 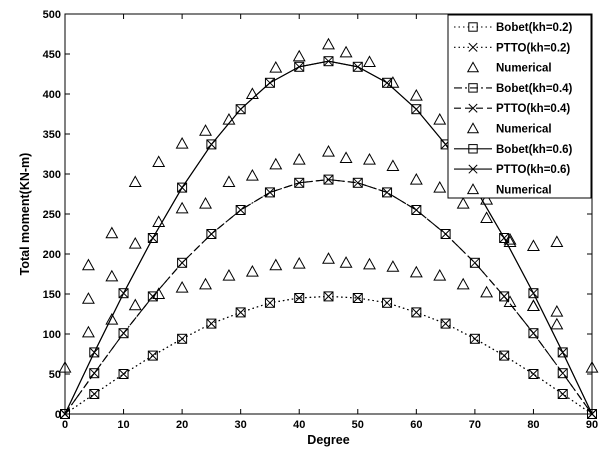 What do you see at coordinates (52, 95) in the screenshot?
I see `y-tick-label: 400` at bounding box center [52, 95].